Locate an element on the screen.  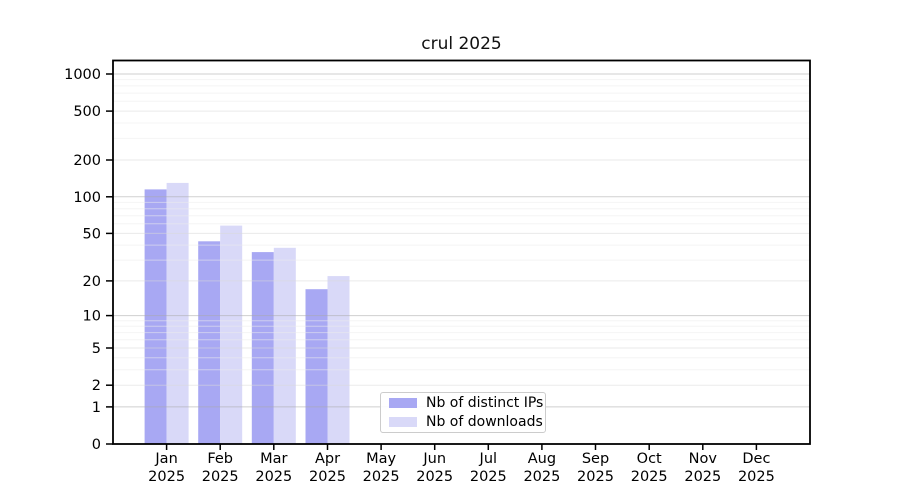
legend-item-distinct-ips: Nb of distinct IPs is located at coordinates (467, 403).